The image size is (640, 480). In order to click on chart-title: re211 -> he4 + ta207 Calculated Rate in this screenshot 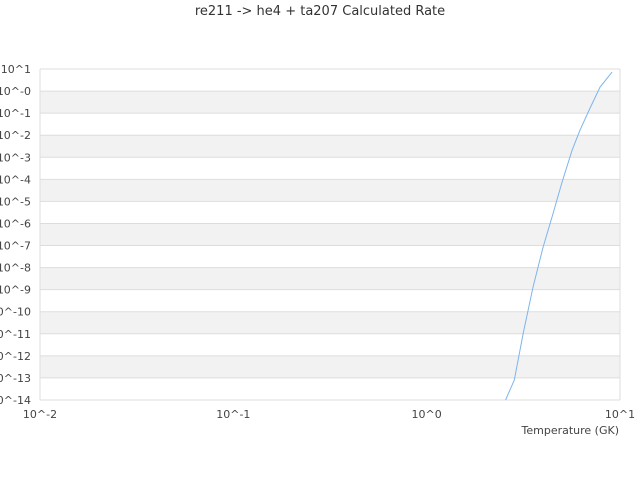, I will do `click(320, 11)`.